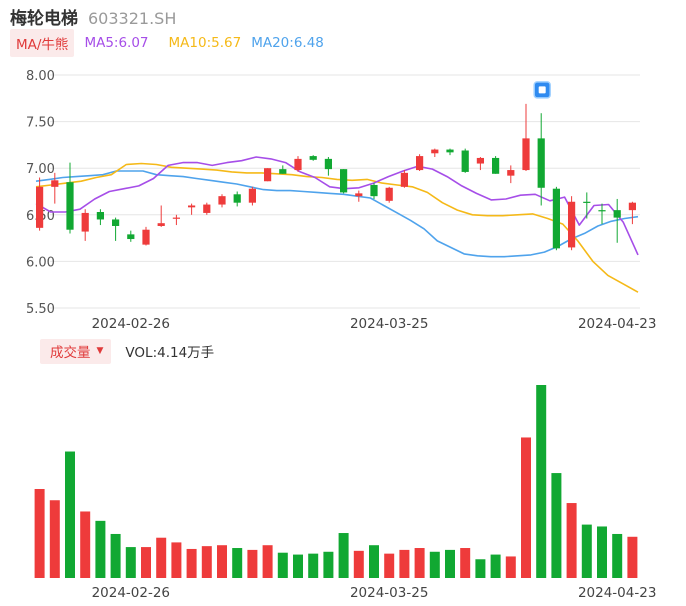 The image size is (686, 606). Describe the element at coordinates (100, 350) in the screenshot. I see `caret-down-icon: ▼` at that location.